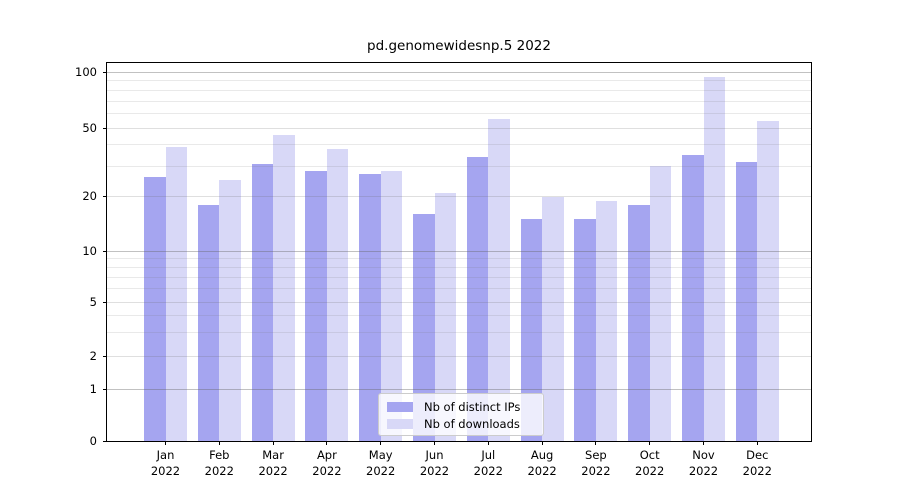 The image size is (900, 500). I want to click on legend-swatch-distinct-ips, so click(400, 406).